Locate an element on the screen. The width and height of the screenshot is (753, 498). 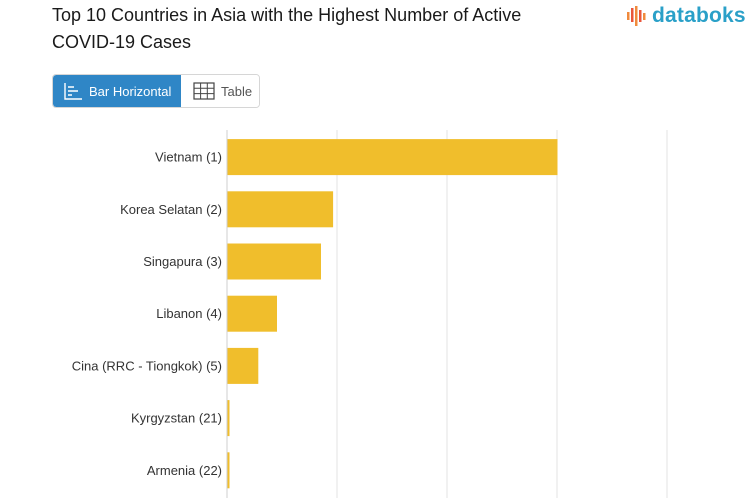
category-label: Armenia (22) is located at coordinates (184, 470).